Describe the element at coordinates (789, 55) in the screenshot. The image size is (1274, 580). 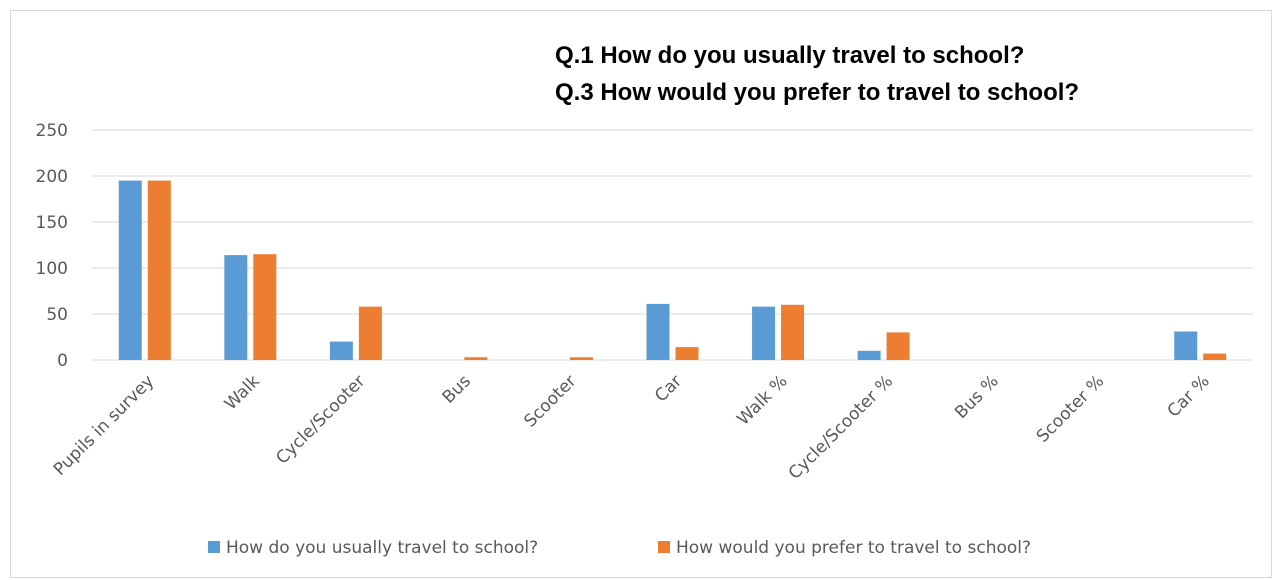
I see `chart-title-line-1: Q.1 How do you usually travel to school?` at that location.